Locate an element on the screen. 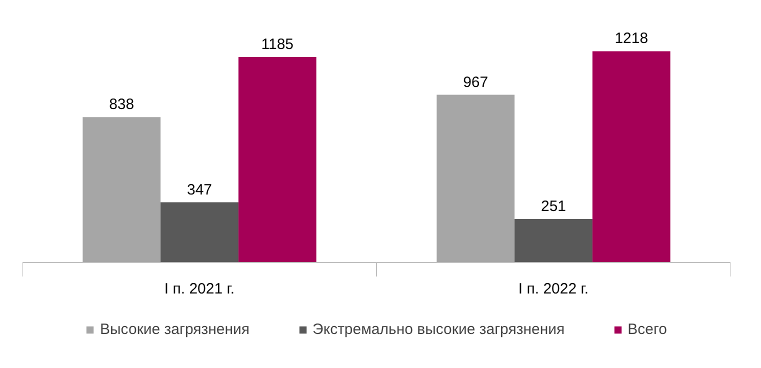  legend-label: Высокие загрязнения is located at coordinates (175, 329).